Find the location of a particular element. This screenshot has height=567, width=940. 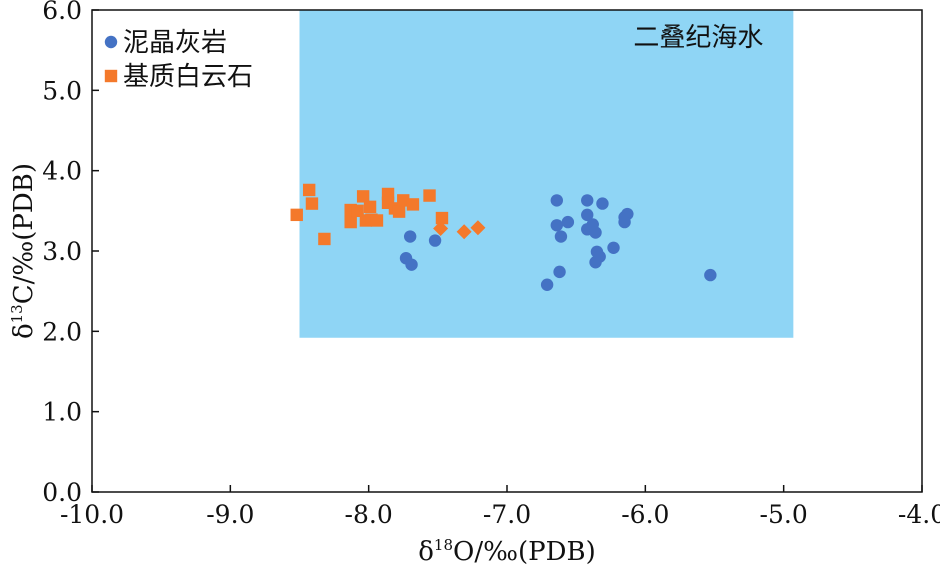

x-tick-label: -8.0 is located at coordinates (369, 514).